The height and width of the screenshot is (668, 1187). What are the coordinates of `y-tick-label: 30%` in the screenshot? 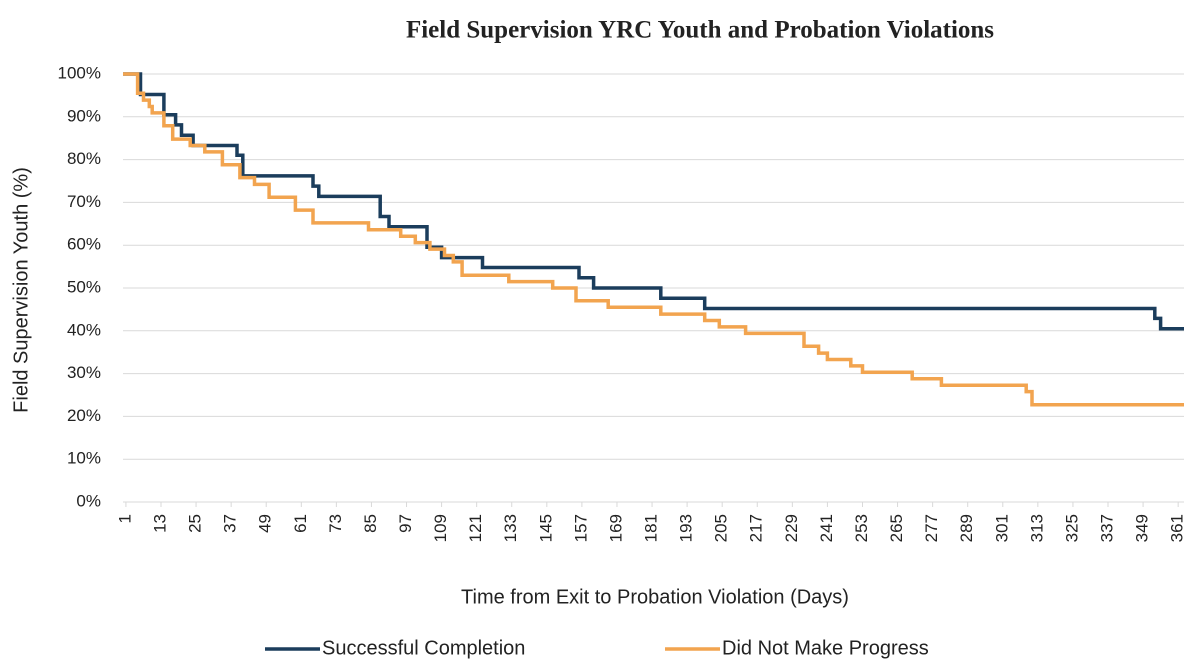 It's located at (84, 372).